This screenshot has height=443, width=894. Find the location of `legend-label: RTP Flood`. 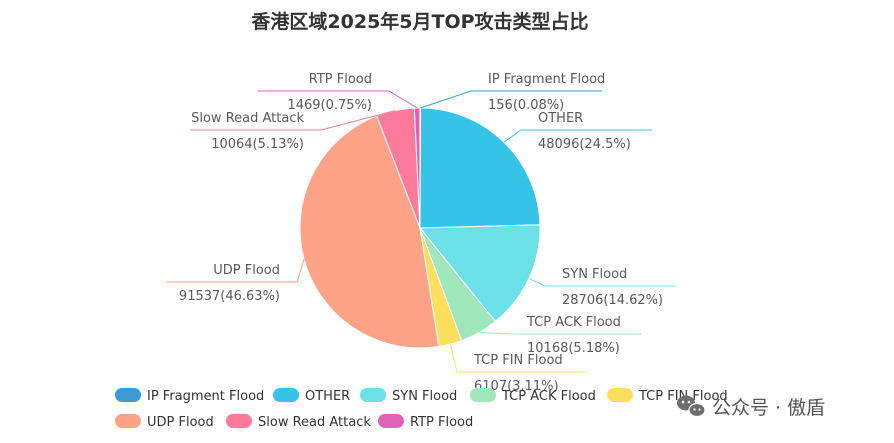

legend-label: RTP Flood is located at coordinates (441, 422).